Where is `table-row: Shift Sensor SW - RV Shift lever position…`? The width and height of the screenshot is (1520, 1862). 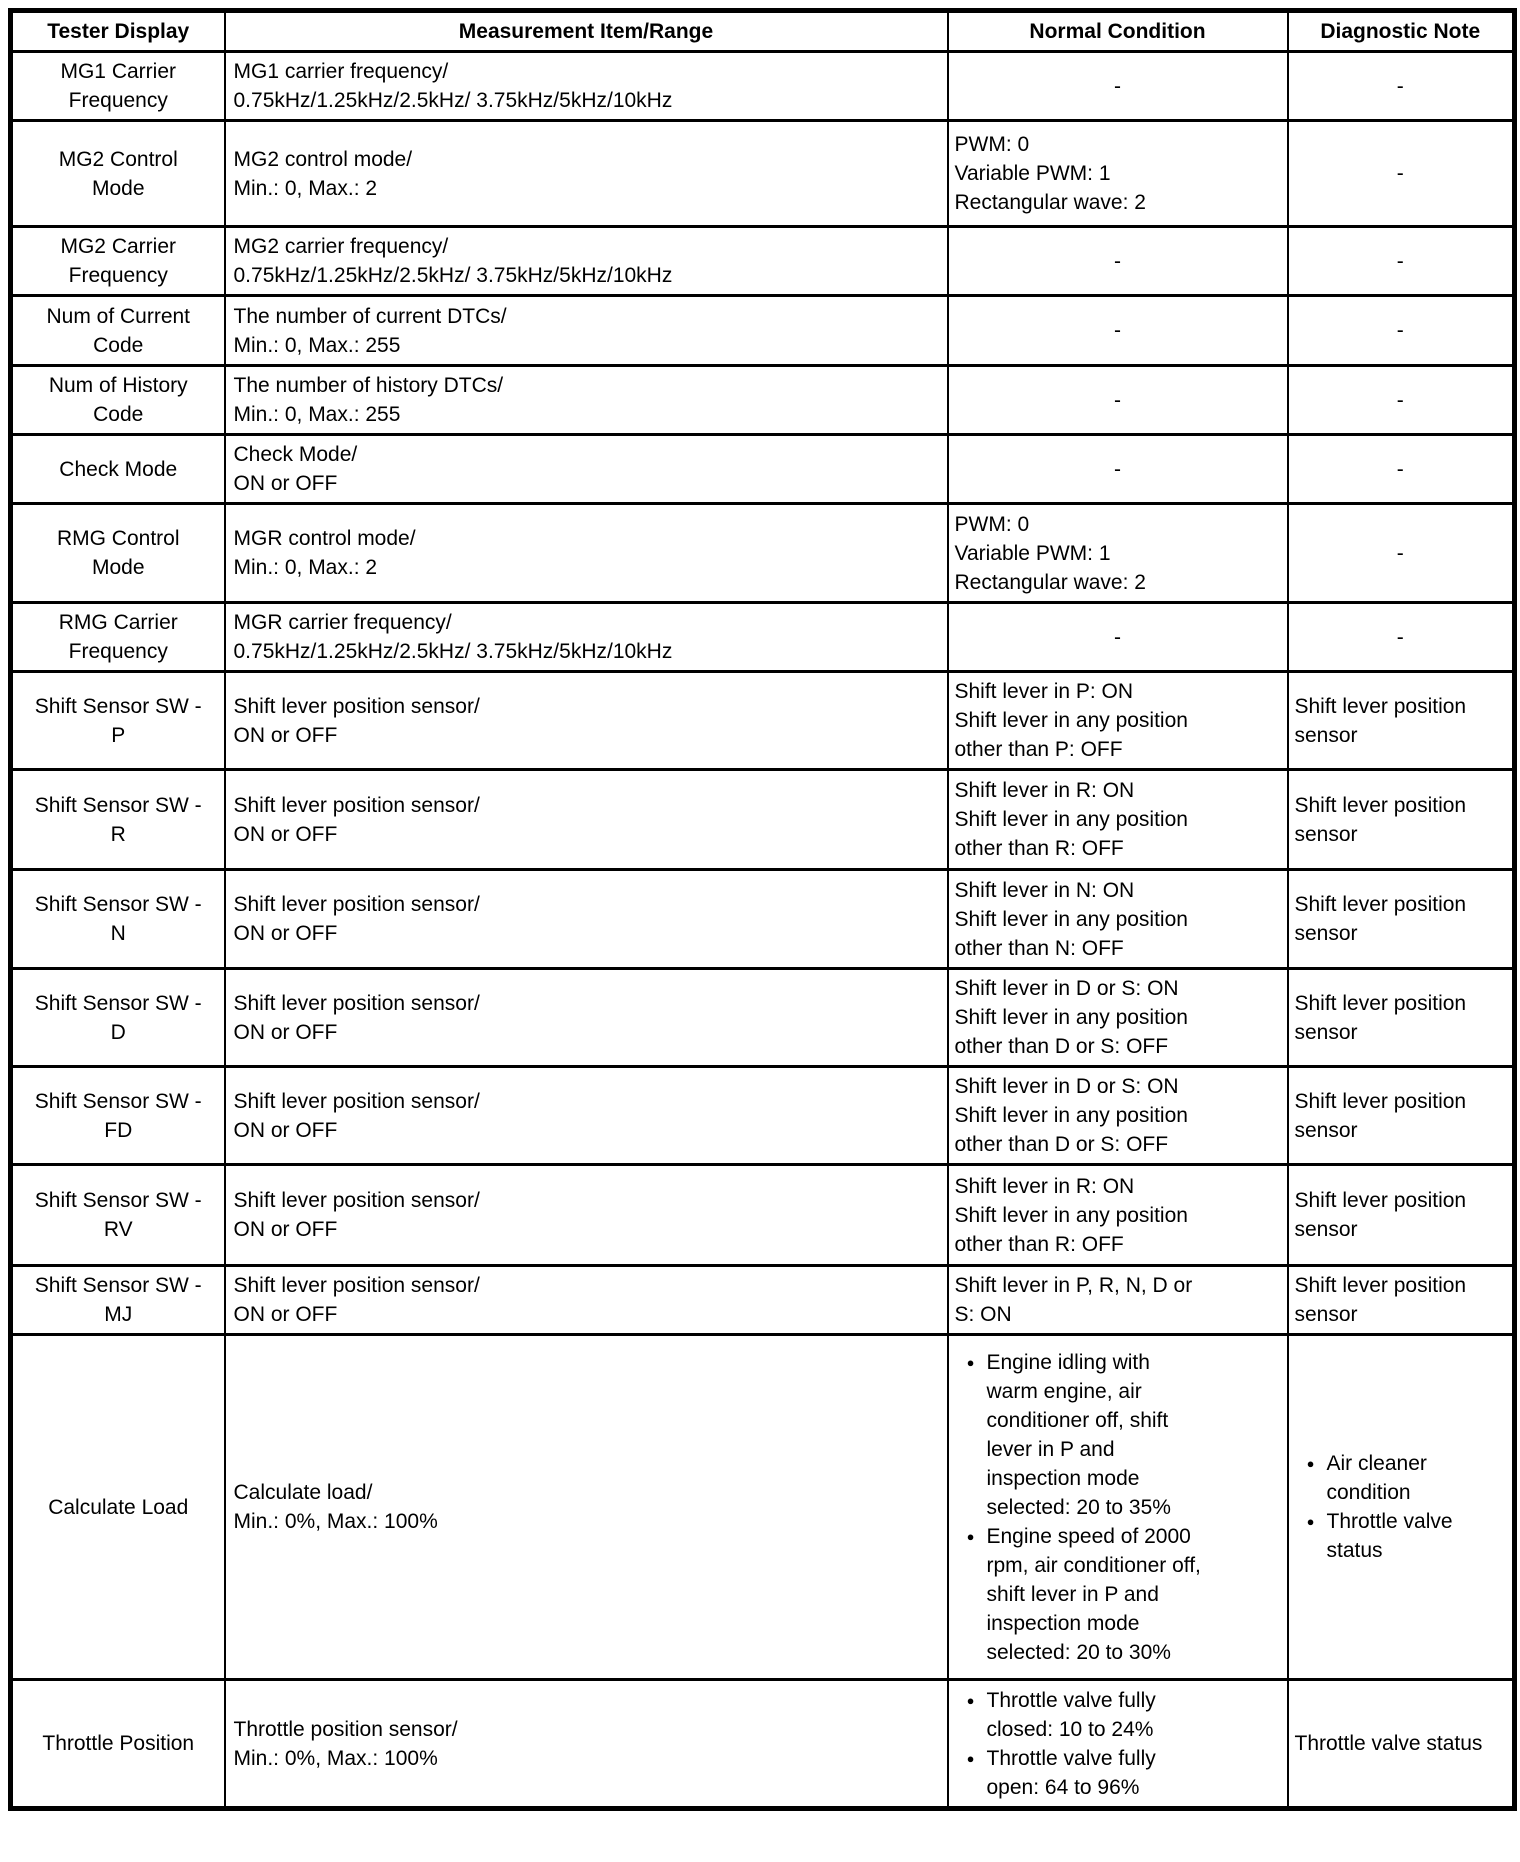 table-row: Shift Sensor SW - RV Shift lever position… is located at coordinates (762, 1215).